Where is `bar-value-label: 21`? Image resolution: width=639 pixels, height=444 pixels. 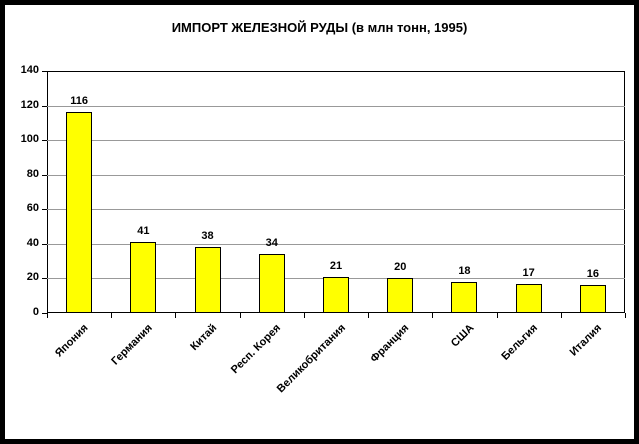 bar-value-label: 21 is located at coordinates (336, 265).